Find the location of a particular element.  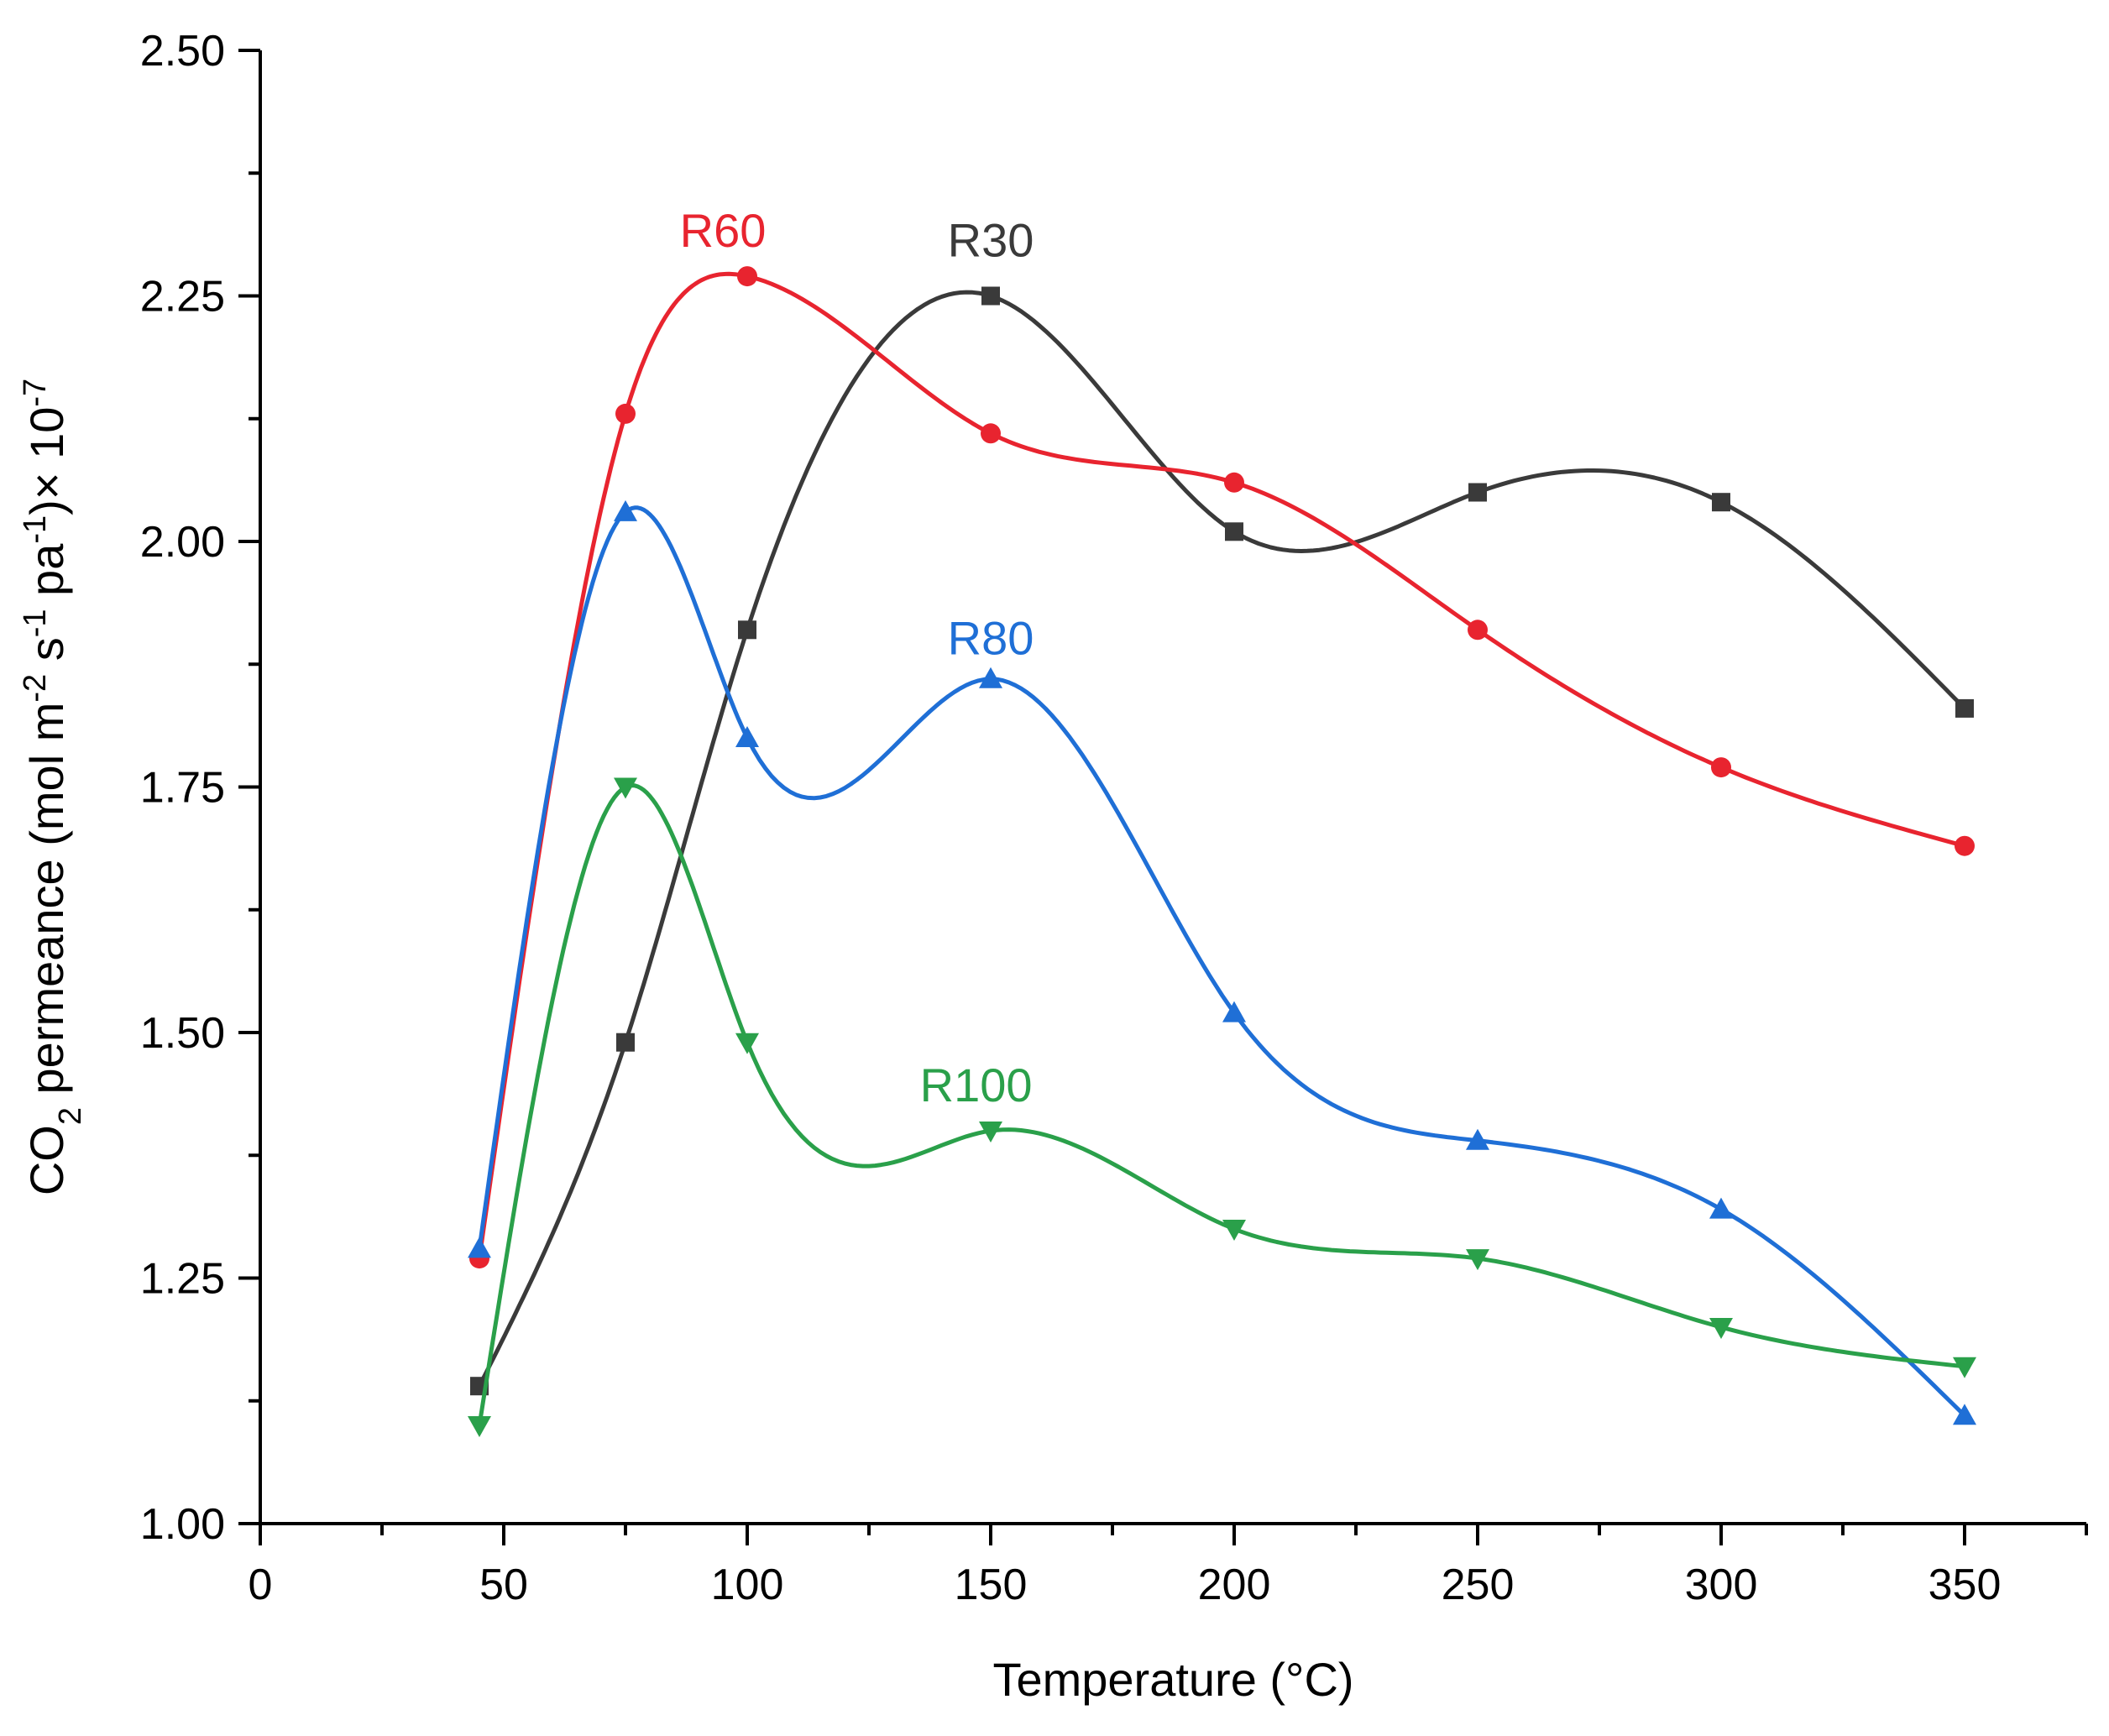

y-axis-title: CO2 permeance (mol m-2 s-1 pa-1)× 10-7 is located at coordinates (53, 787).